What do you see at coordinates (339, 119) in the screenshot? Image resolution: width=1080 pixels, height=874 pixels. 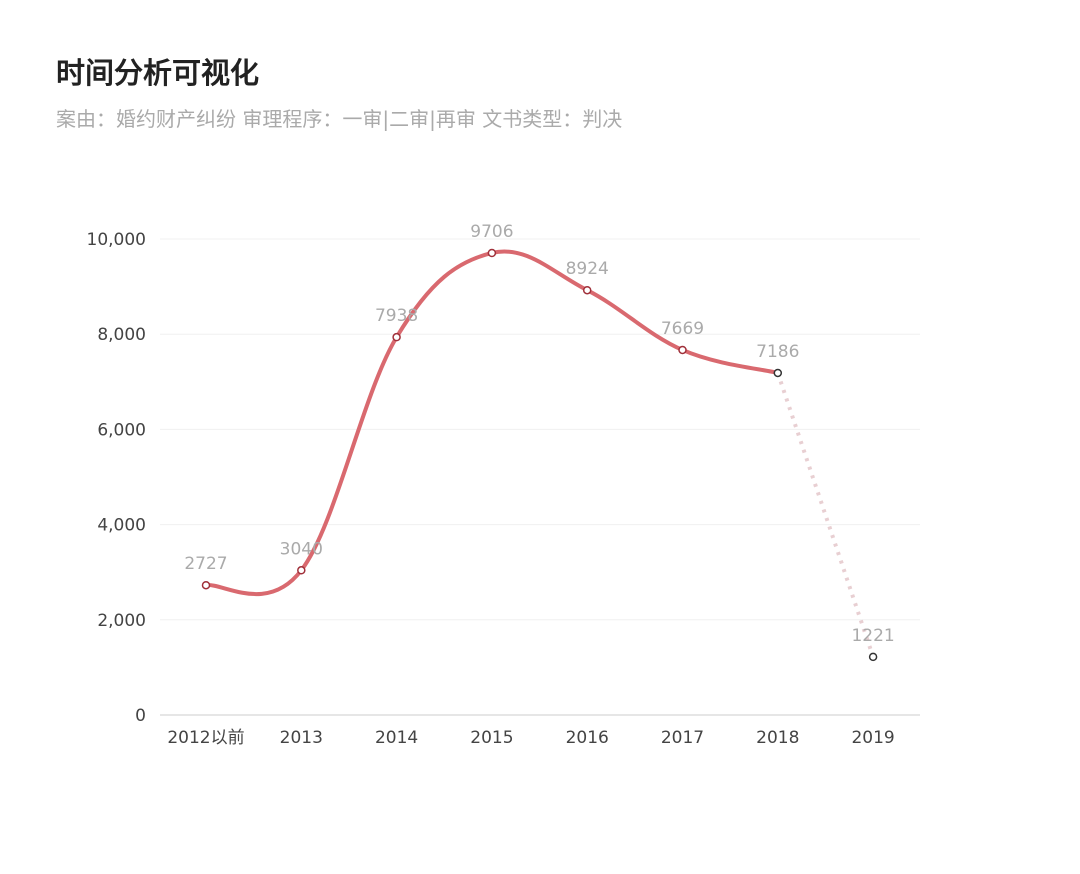 I see `page-subtitle: 案由：婚约财产纠纷 审理程序：一审|二审|再审 文书类型：判决` at bounding box center [339, 119].